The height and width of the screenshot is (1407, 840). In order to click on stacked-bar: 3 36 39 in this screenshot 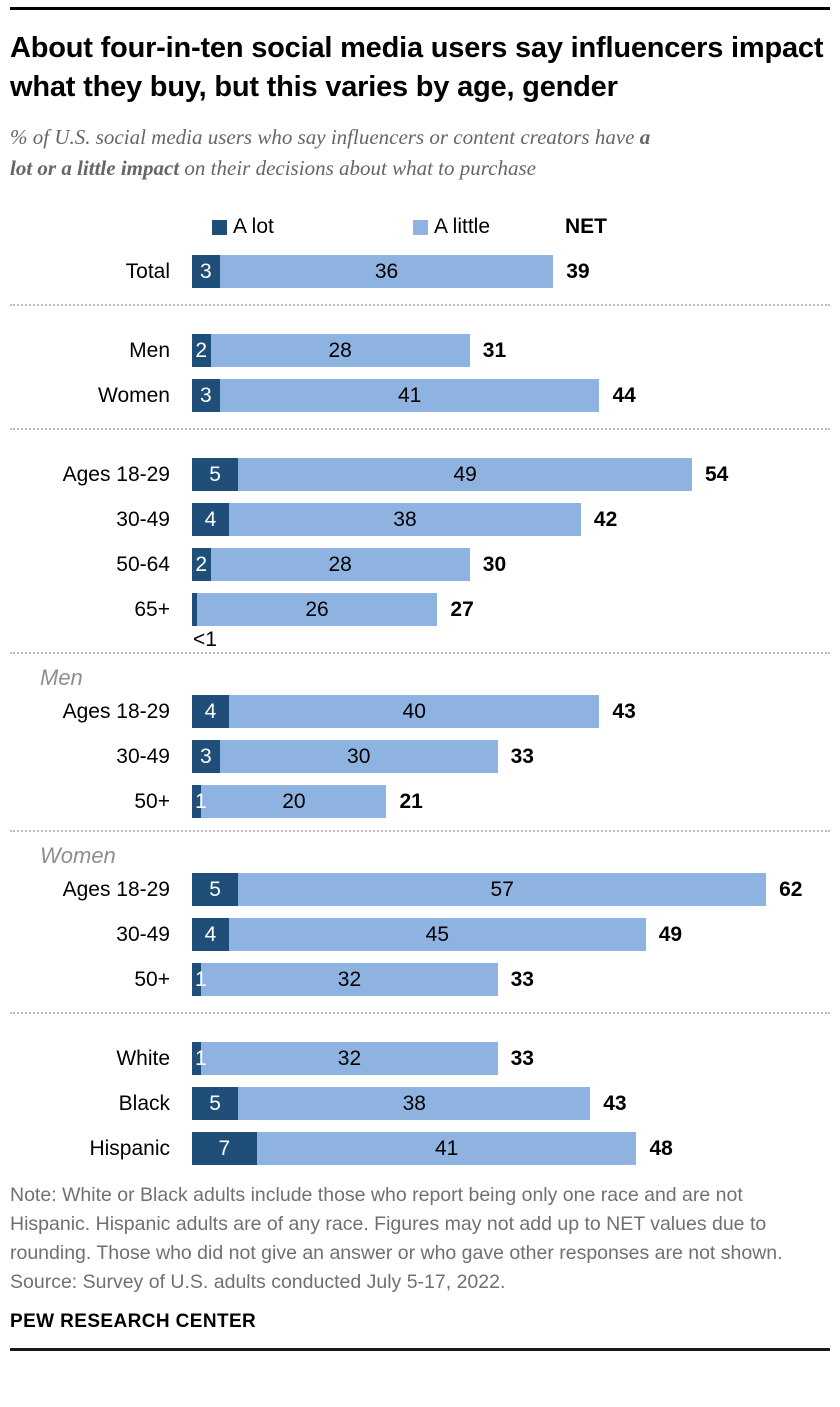, I will do `click(511, 271)`.